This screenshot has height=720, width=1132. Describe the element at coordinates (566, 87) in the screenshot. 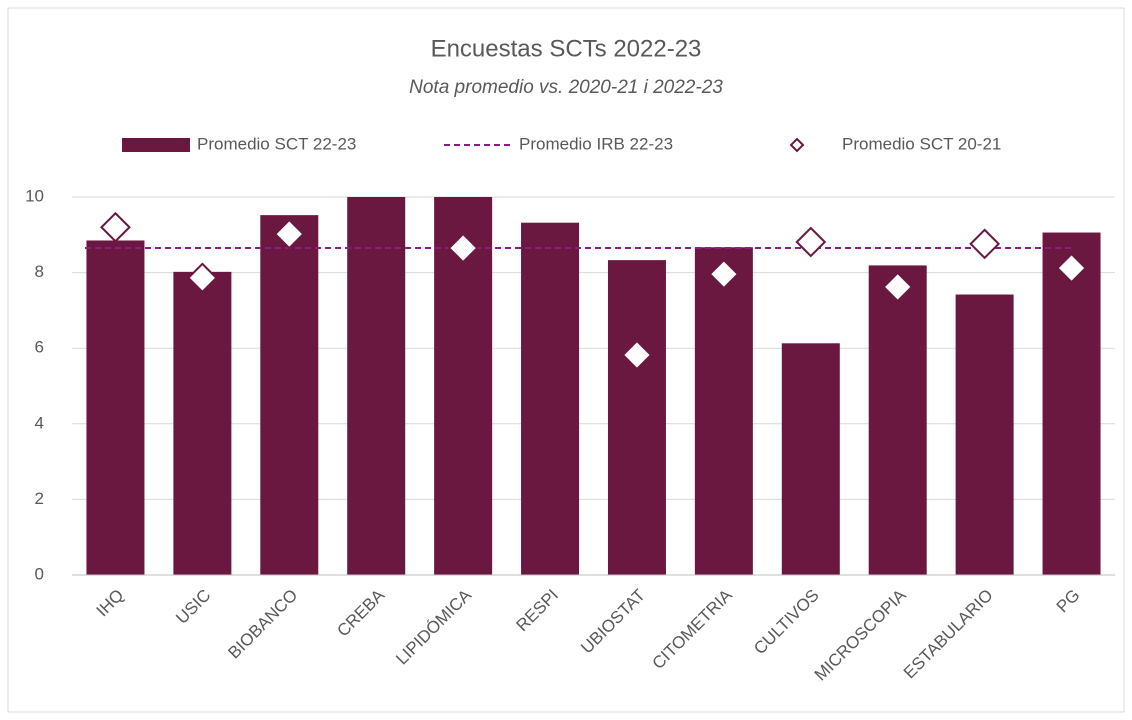

I see `chart-subtitle: Nota promedio vs. 2020-21 i 2022-23` at that location.